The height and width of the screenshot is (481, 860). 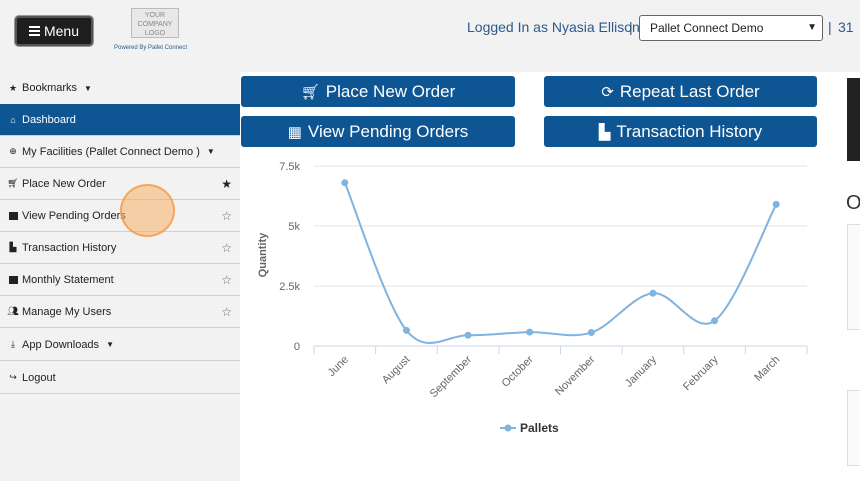 What do you see at coordinates (120, 378) in the screenshot?
I see `sidebar-item-logout: ↪ Logout` at bounding box center [120, 378].